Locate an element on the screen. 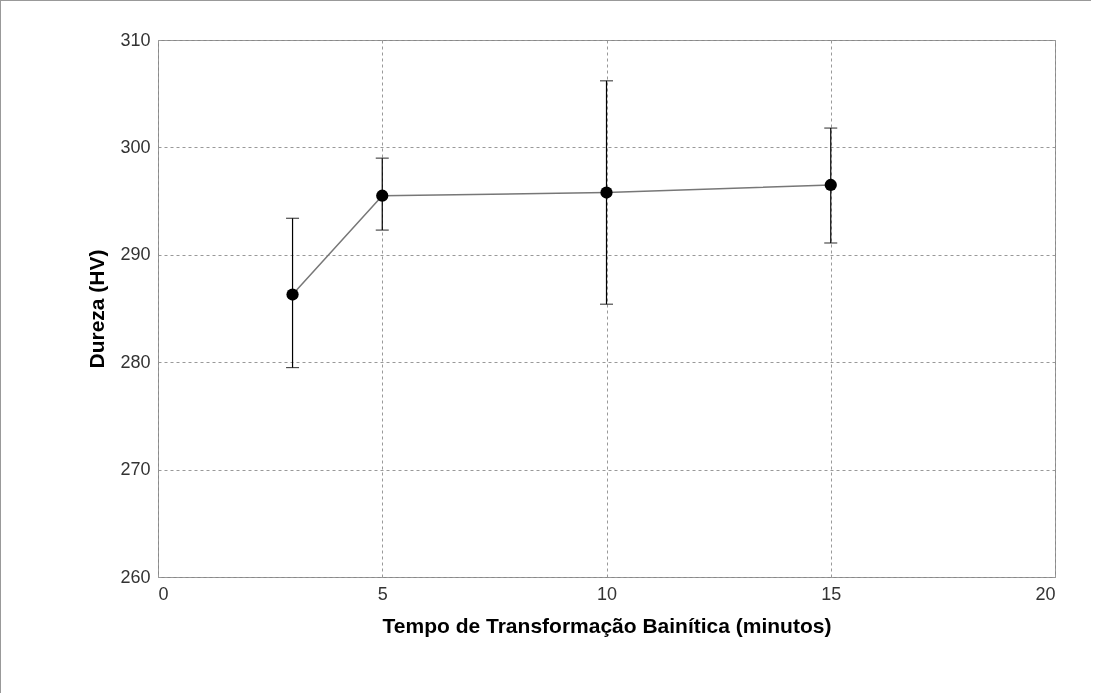  x-axis-title: Tempo de Transformação Bainítica (minutos) is located at coordinates (607, 625).